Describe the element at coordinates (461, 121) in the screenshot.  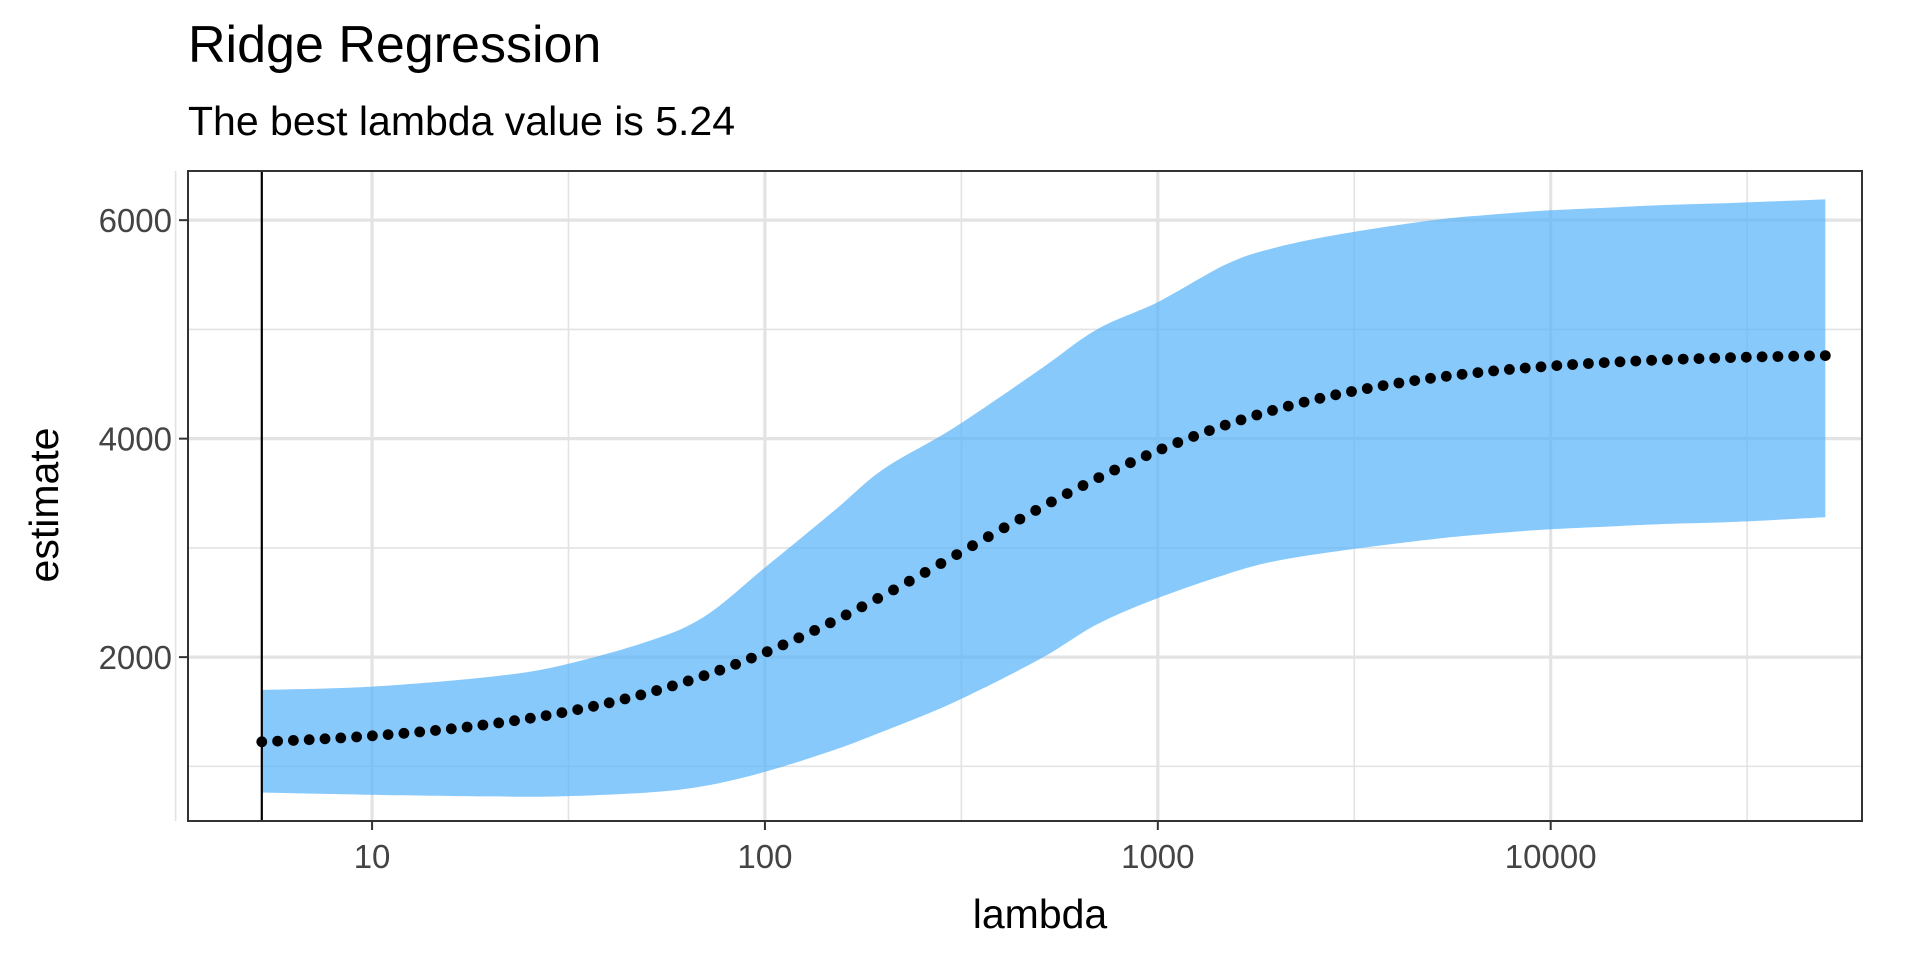
I see `chart-subtitle: The best lambda value is 5.24` at that location.